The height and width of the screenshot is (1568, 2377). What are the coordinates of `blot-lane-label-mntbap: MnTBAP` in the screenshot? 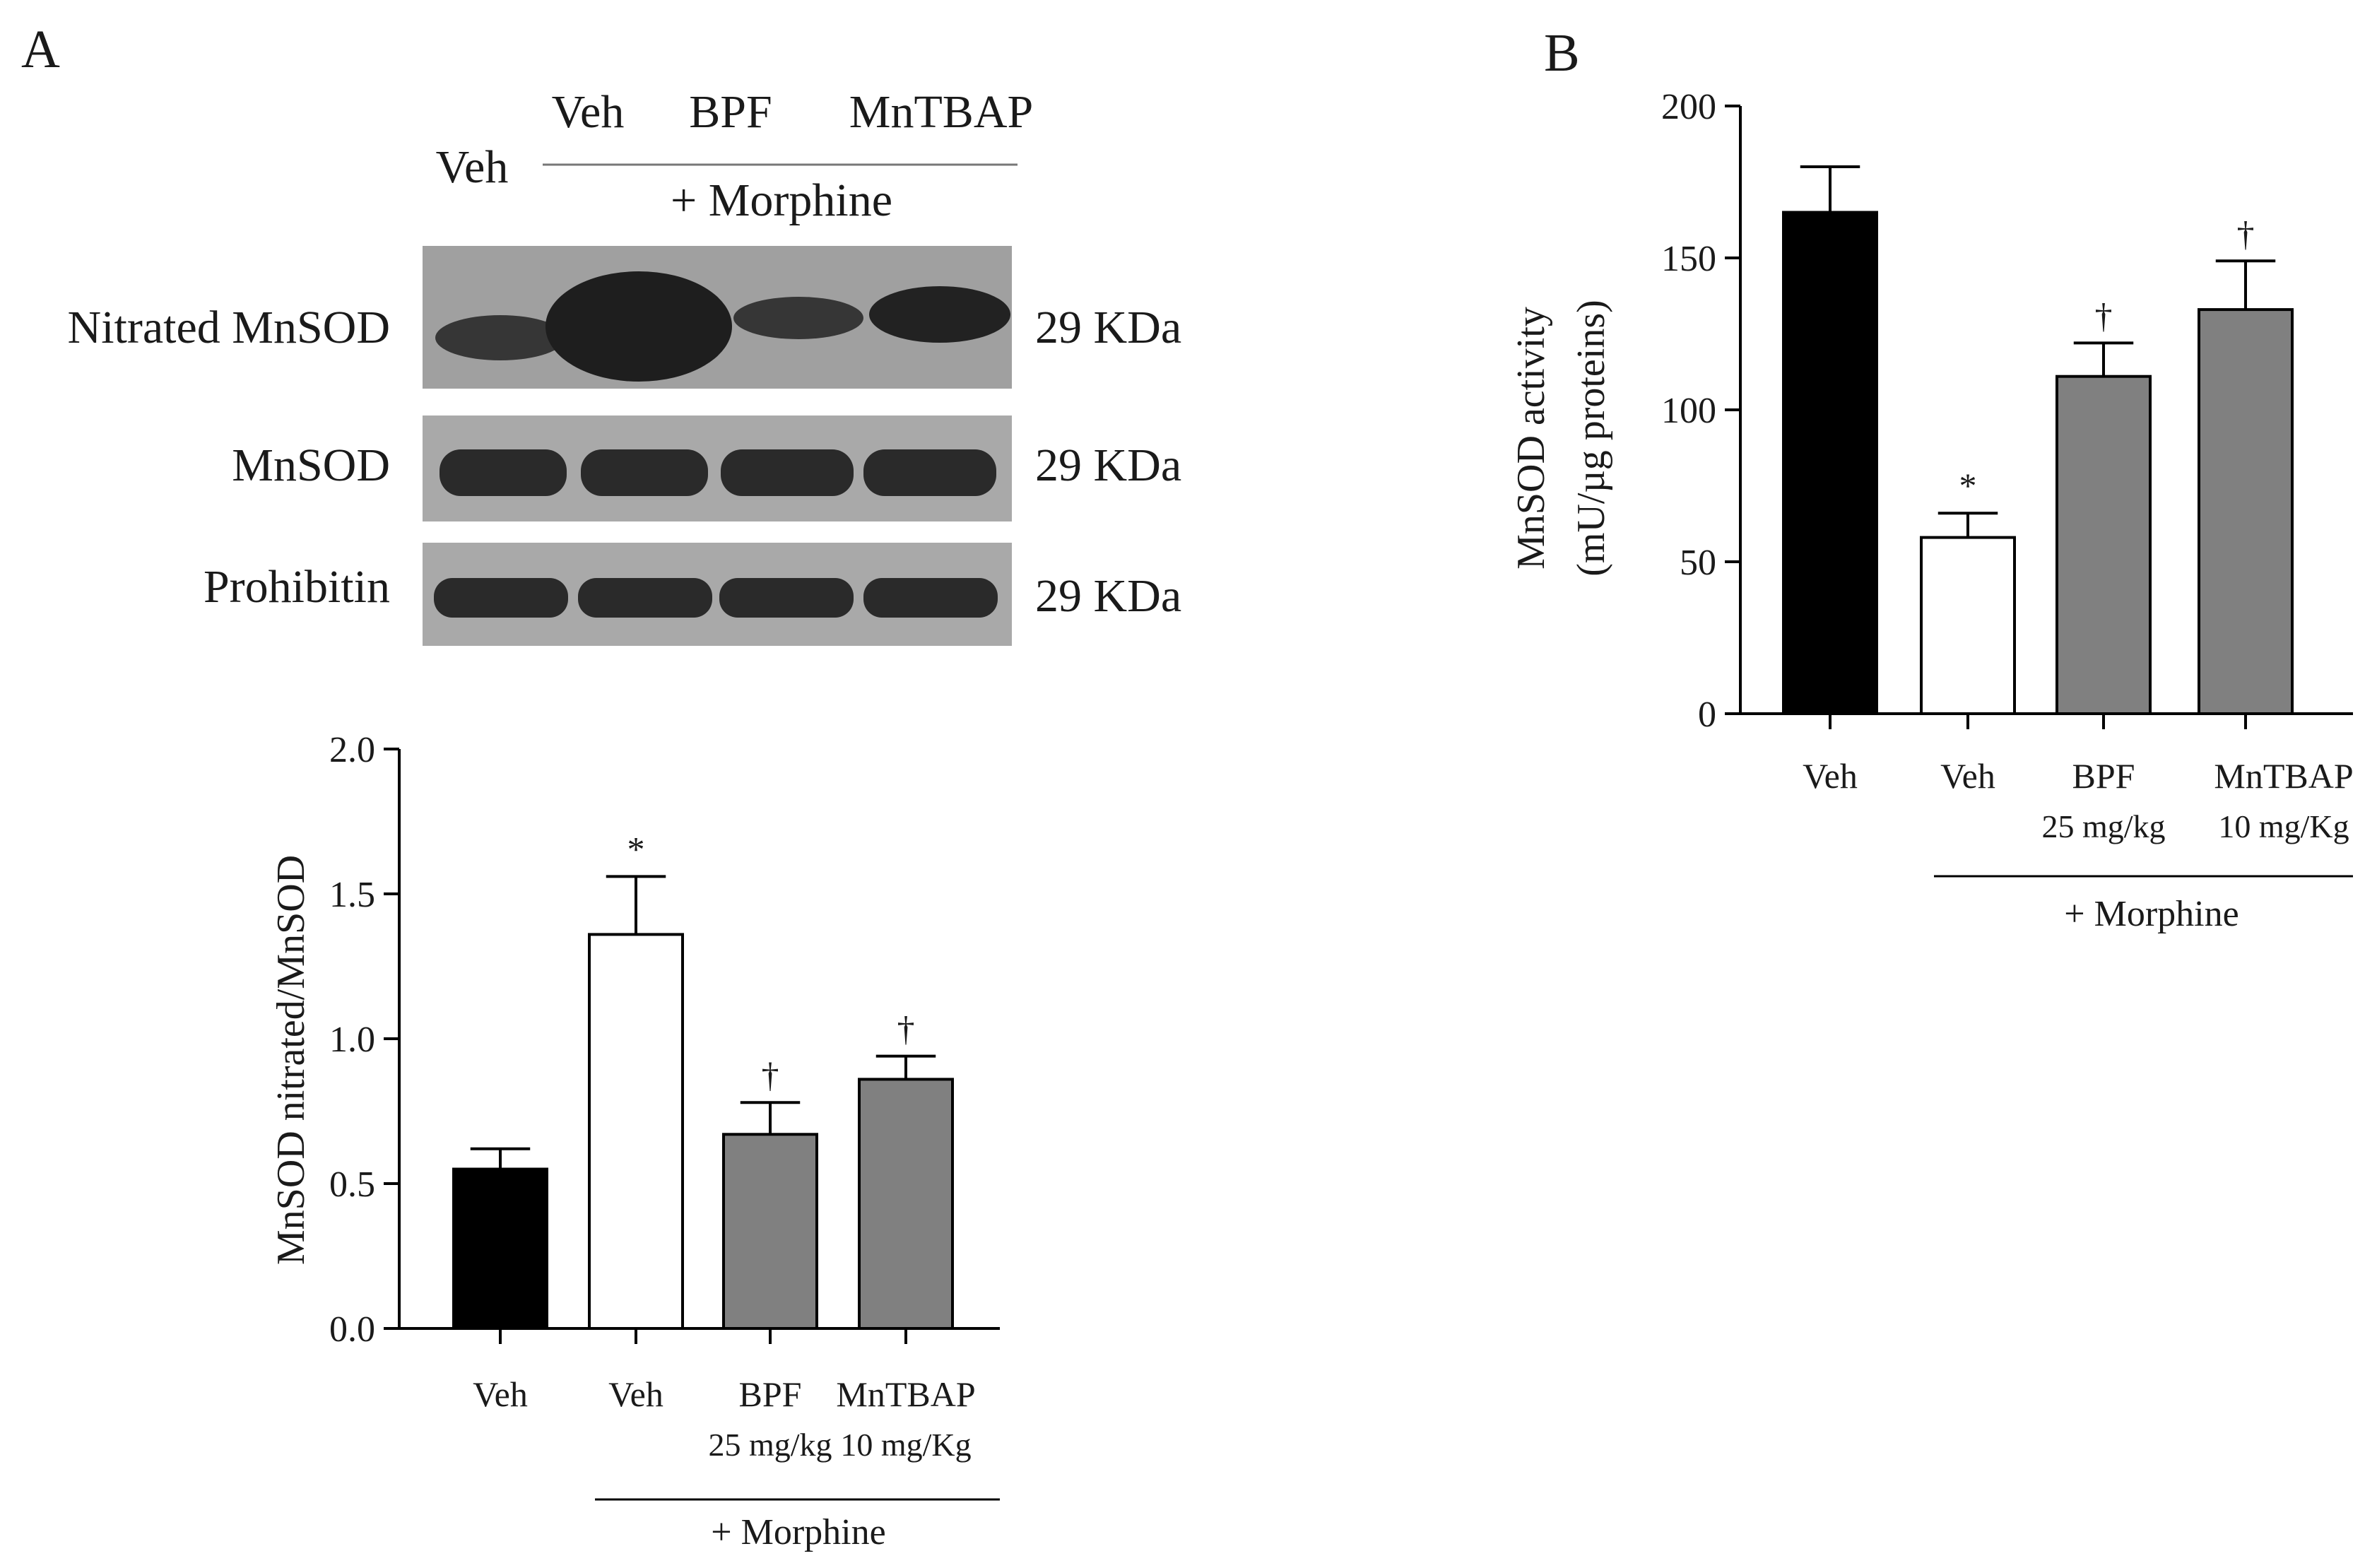 It's located at (941, 112).